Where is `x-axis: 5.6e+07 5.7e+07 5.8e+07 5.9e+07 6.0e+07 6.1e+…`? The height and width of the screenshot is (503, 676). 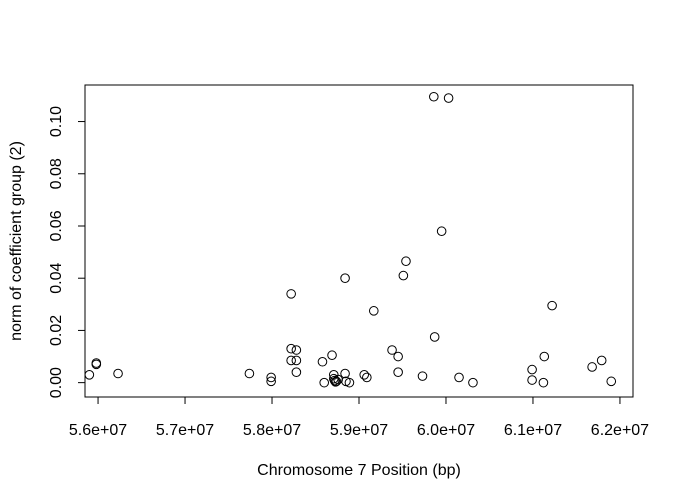 x-axis: 5.6e+07 5.7e+07 5.8e+07 5.9e+07 6.0e+07 6.1e+… is located at coordinates (359, 417).